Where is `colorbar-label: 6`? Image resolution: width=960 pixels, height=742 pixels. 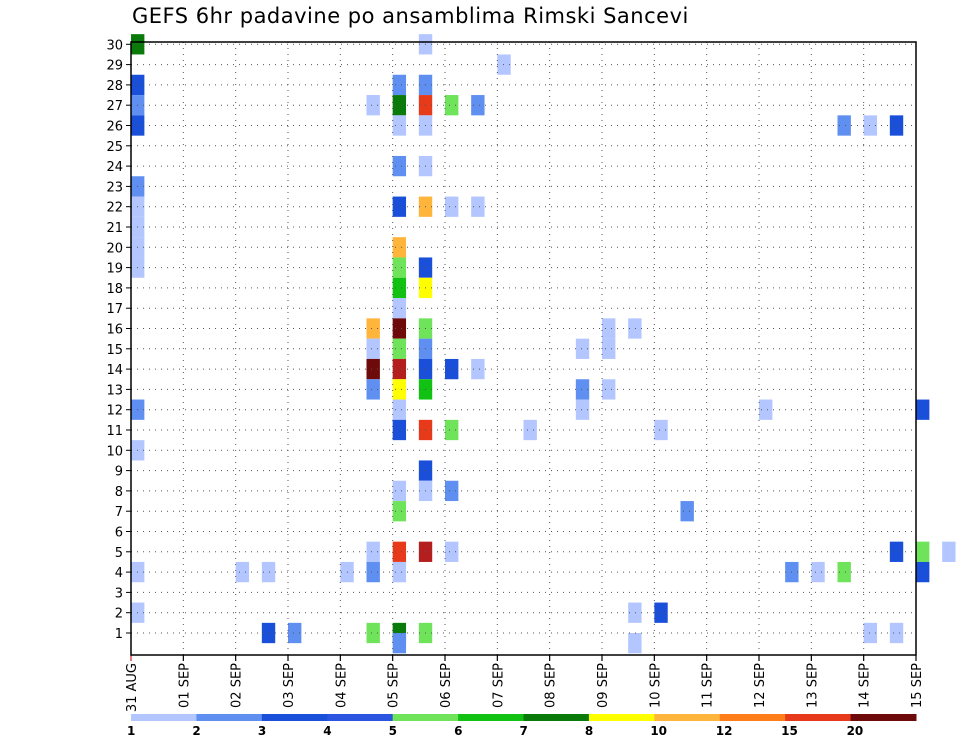
colorbar-label: 6 is located at coordinates (458, 731).